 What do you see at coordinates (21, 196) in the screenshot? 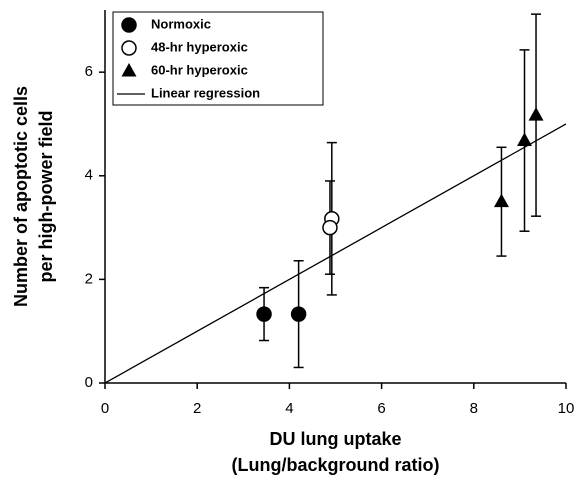
I see `y-axis-label: Number of apoptotic cells` at bounding box center [21, 196].